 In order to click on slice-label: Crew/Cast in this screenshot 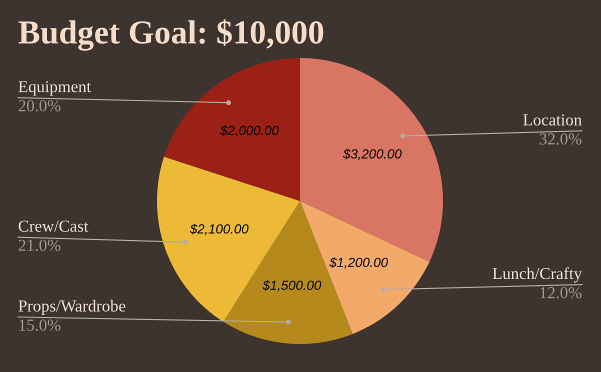, I will do `click(53, 226)`.